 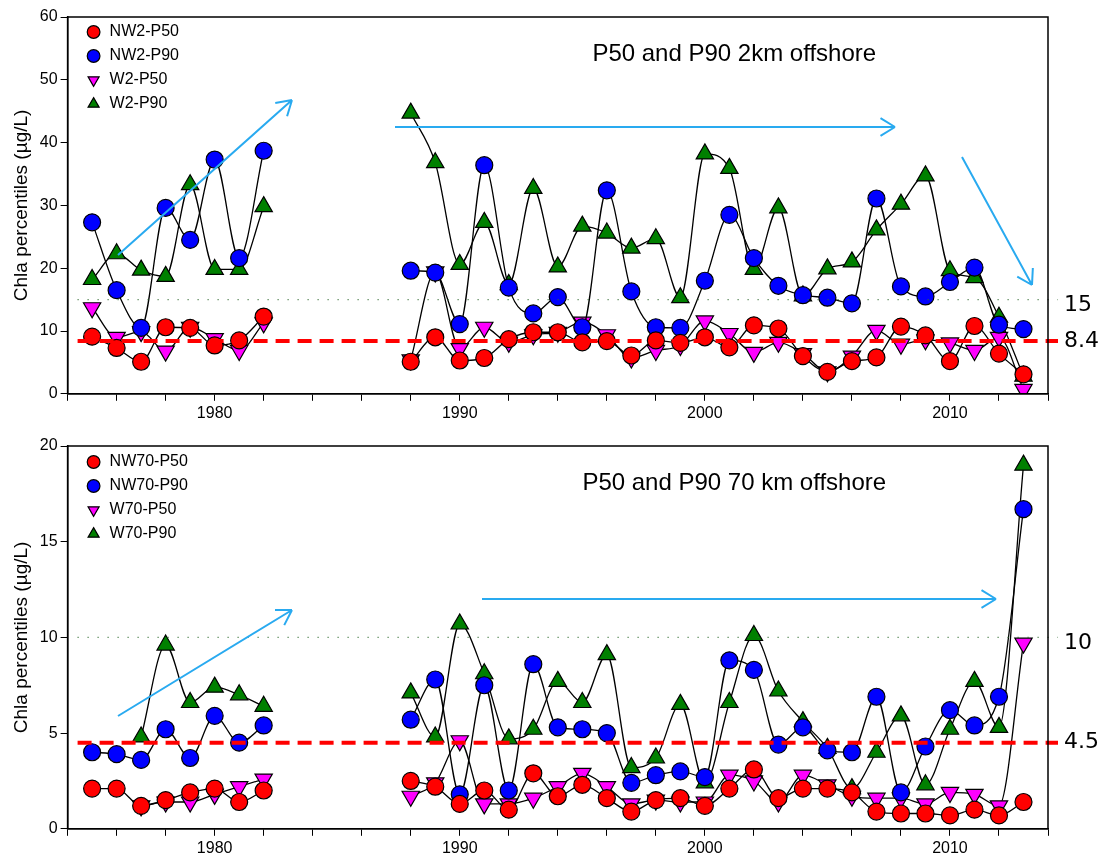 I want to click on legend-label: NW2-P90, so click(x=144, y=55).